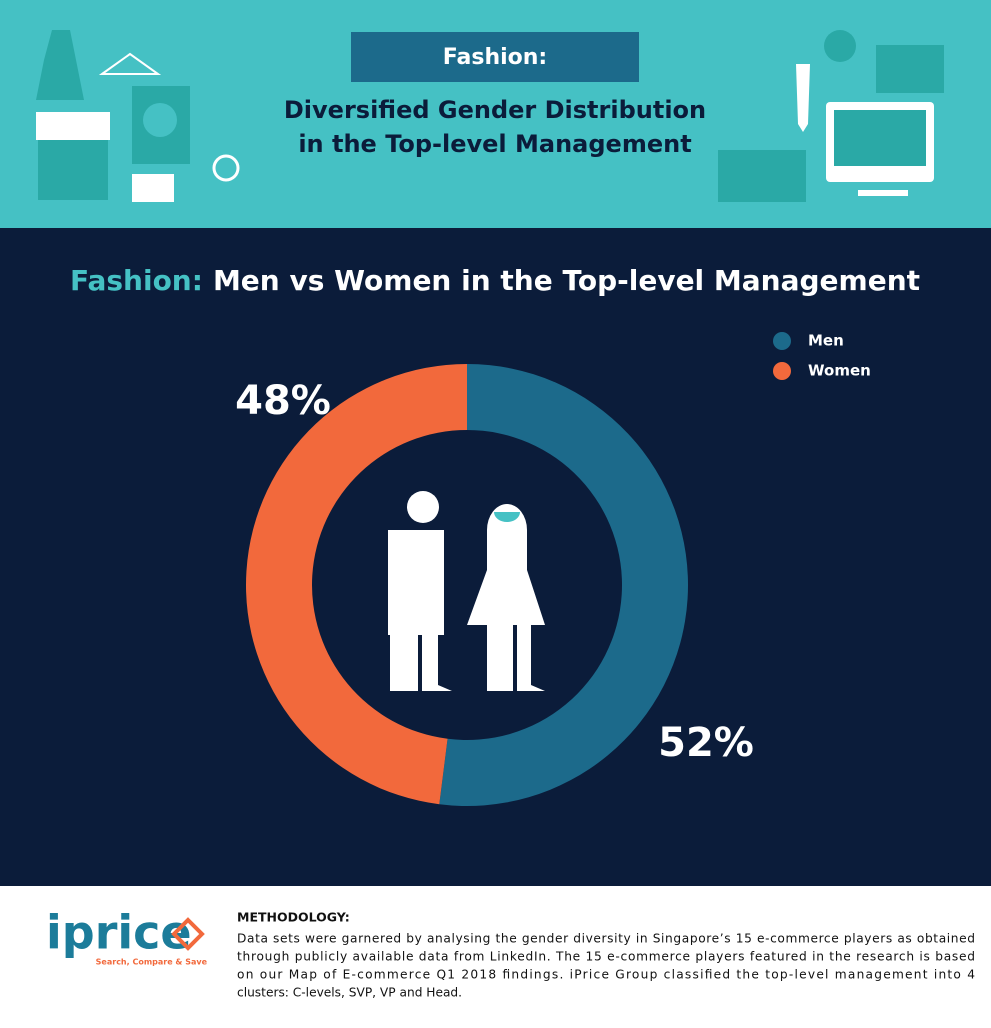  What do you see at coordinates (136, 280) in the screenshot?
I see `chart-title-prefix: Fashion:` at bounding box center [136, 280].